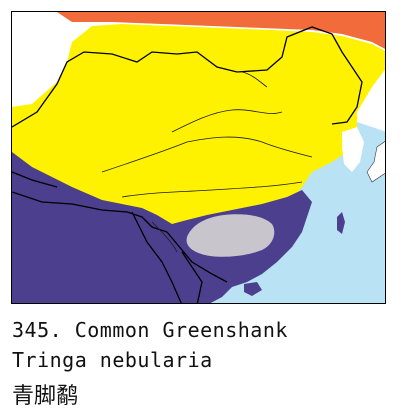 This screenshot has width=400, height=420. I want to click on breeding-range-orange, so click(221, 30).